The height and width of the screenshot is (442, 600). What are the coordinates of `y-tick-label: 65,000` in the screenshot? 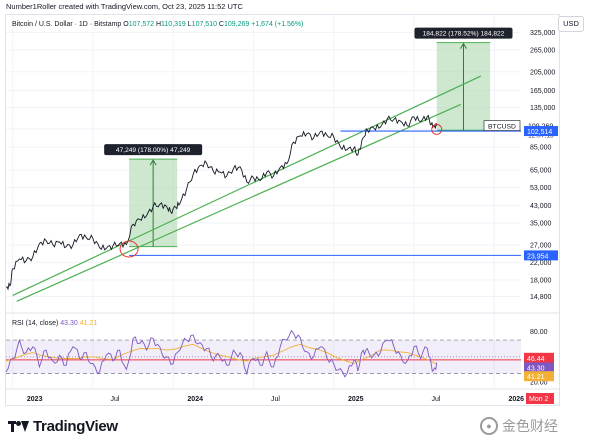 It's located at (541, 171).